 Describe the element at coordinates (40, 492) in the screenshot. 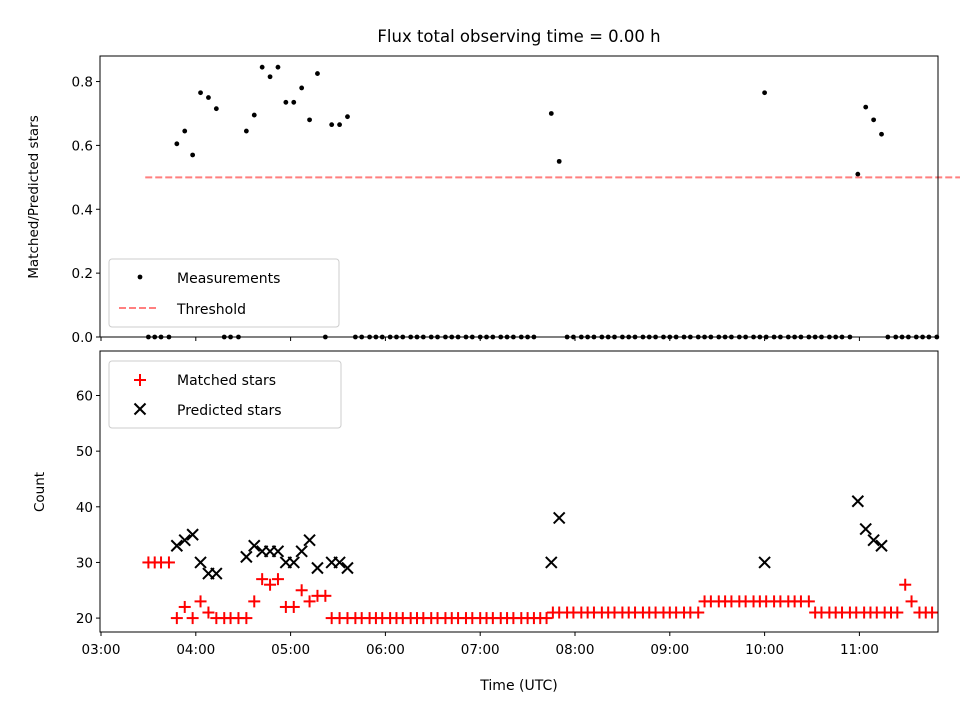

I see `count-panel-ylabel: Count` at that location.